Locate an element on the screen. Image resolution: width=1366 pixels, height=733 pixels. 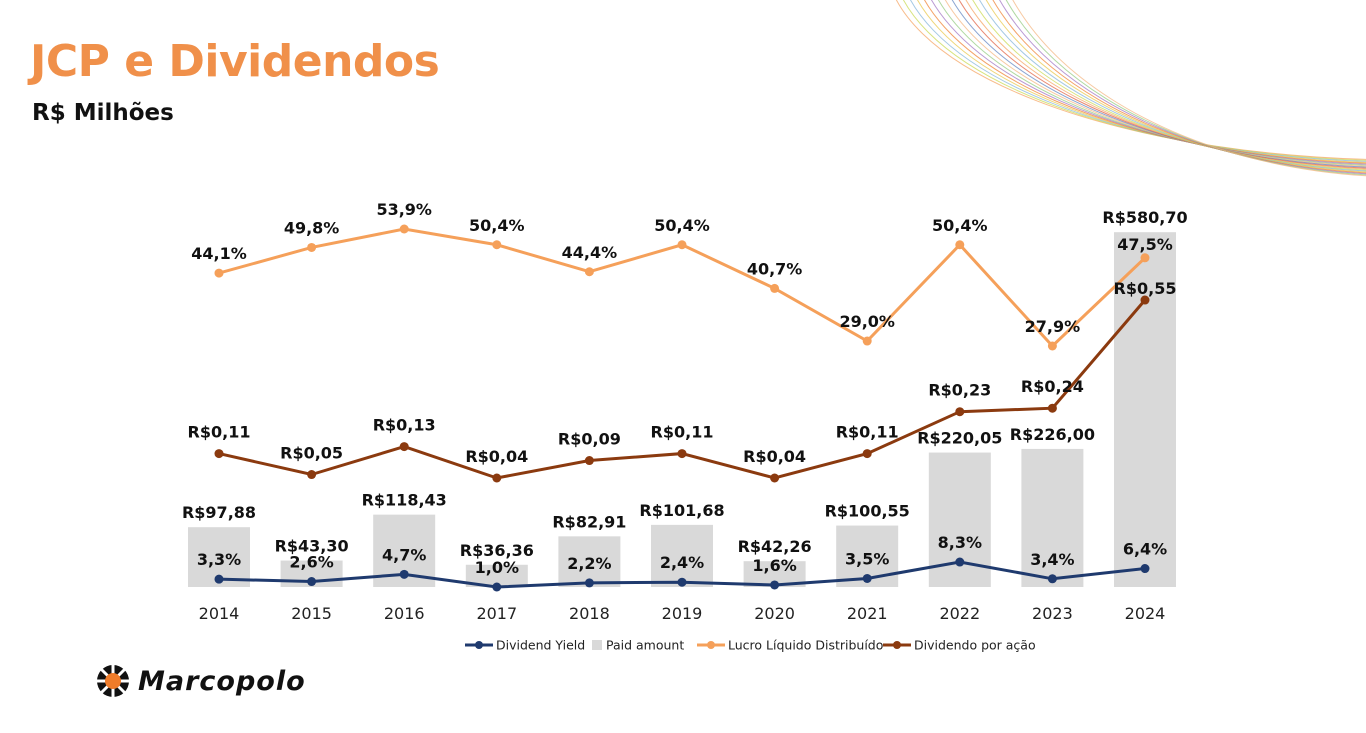
data-label: R$0,23 is located at coordinates (959, 390).